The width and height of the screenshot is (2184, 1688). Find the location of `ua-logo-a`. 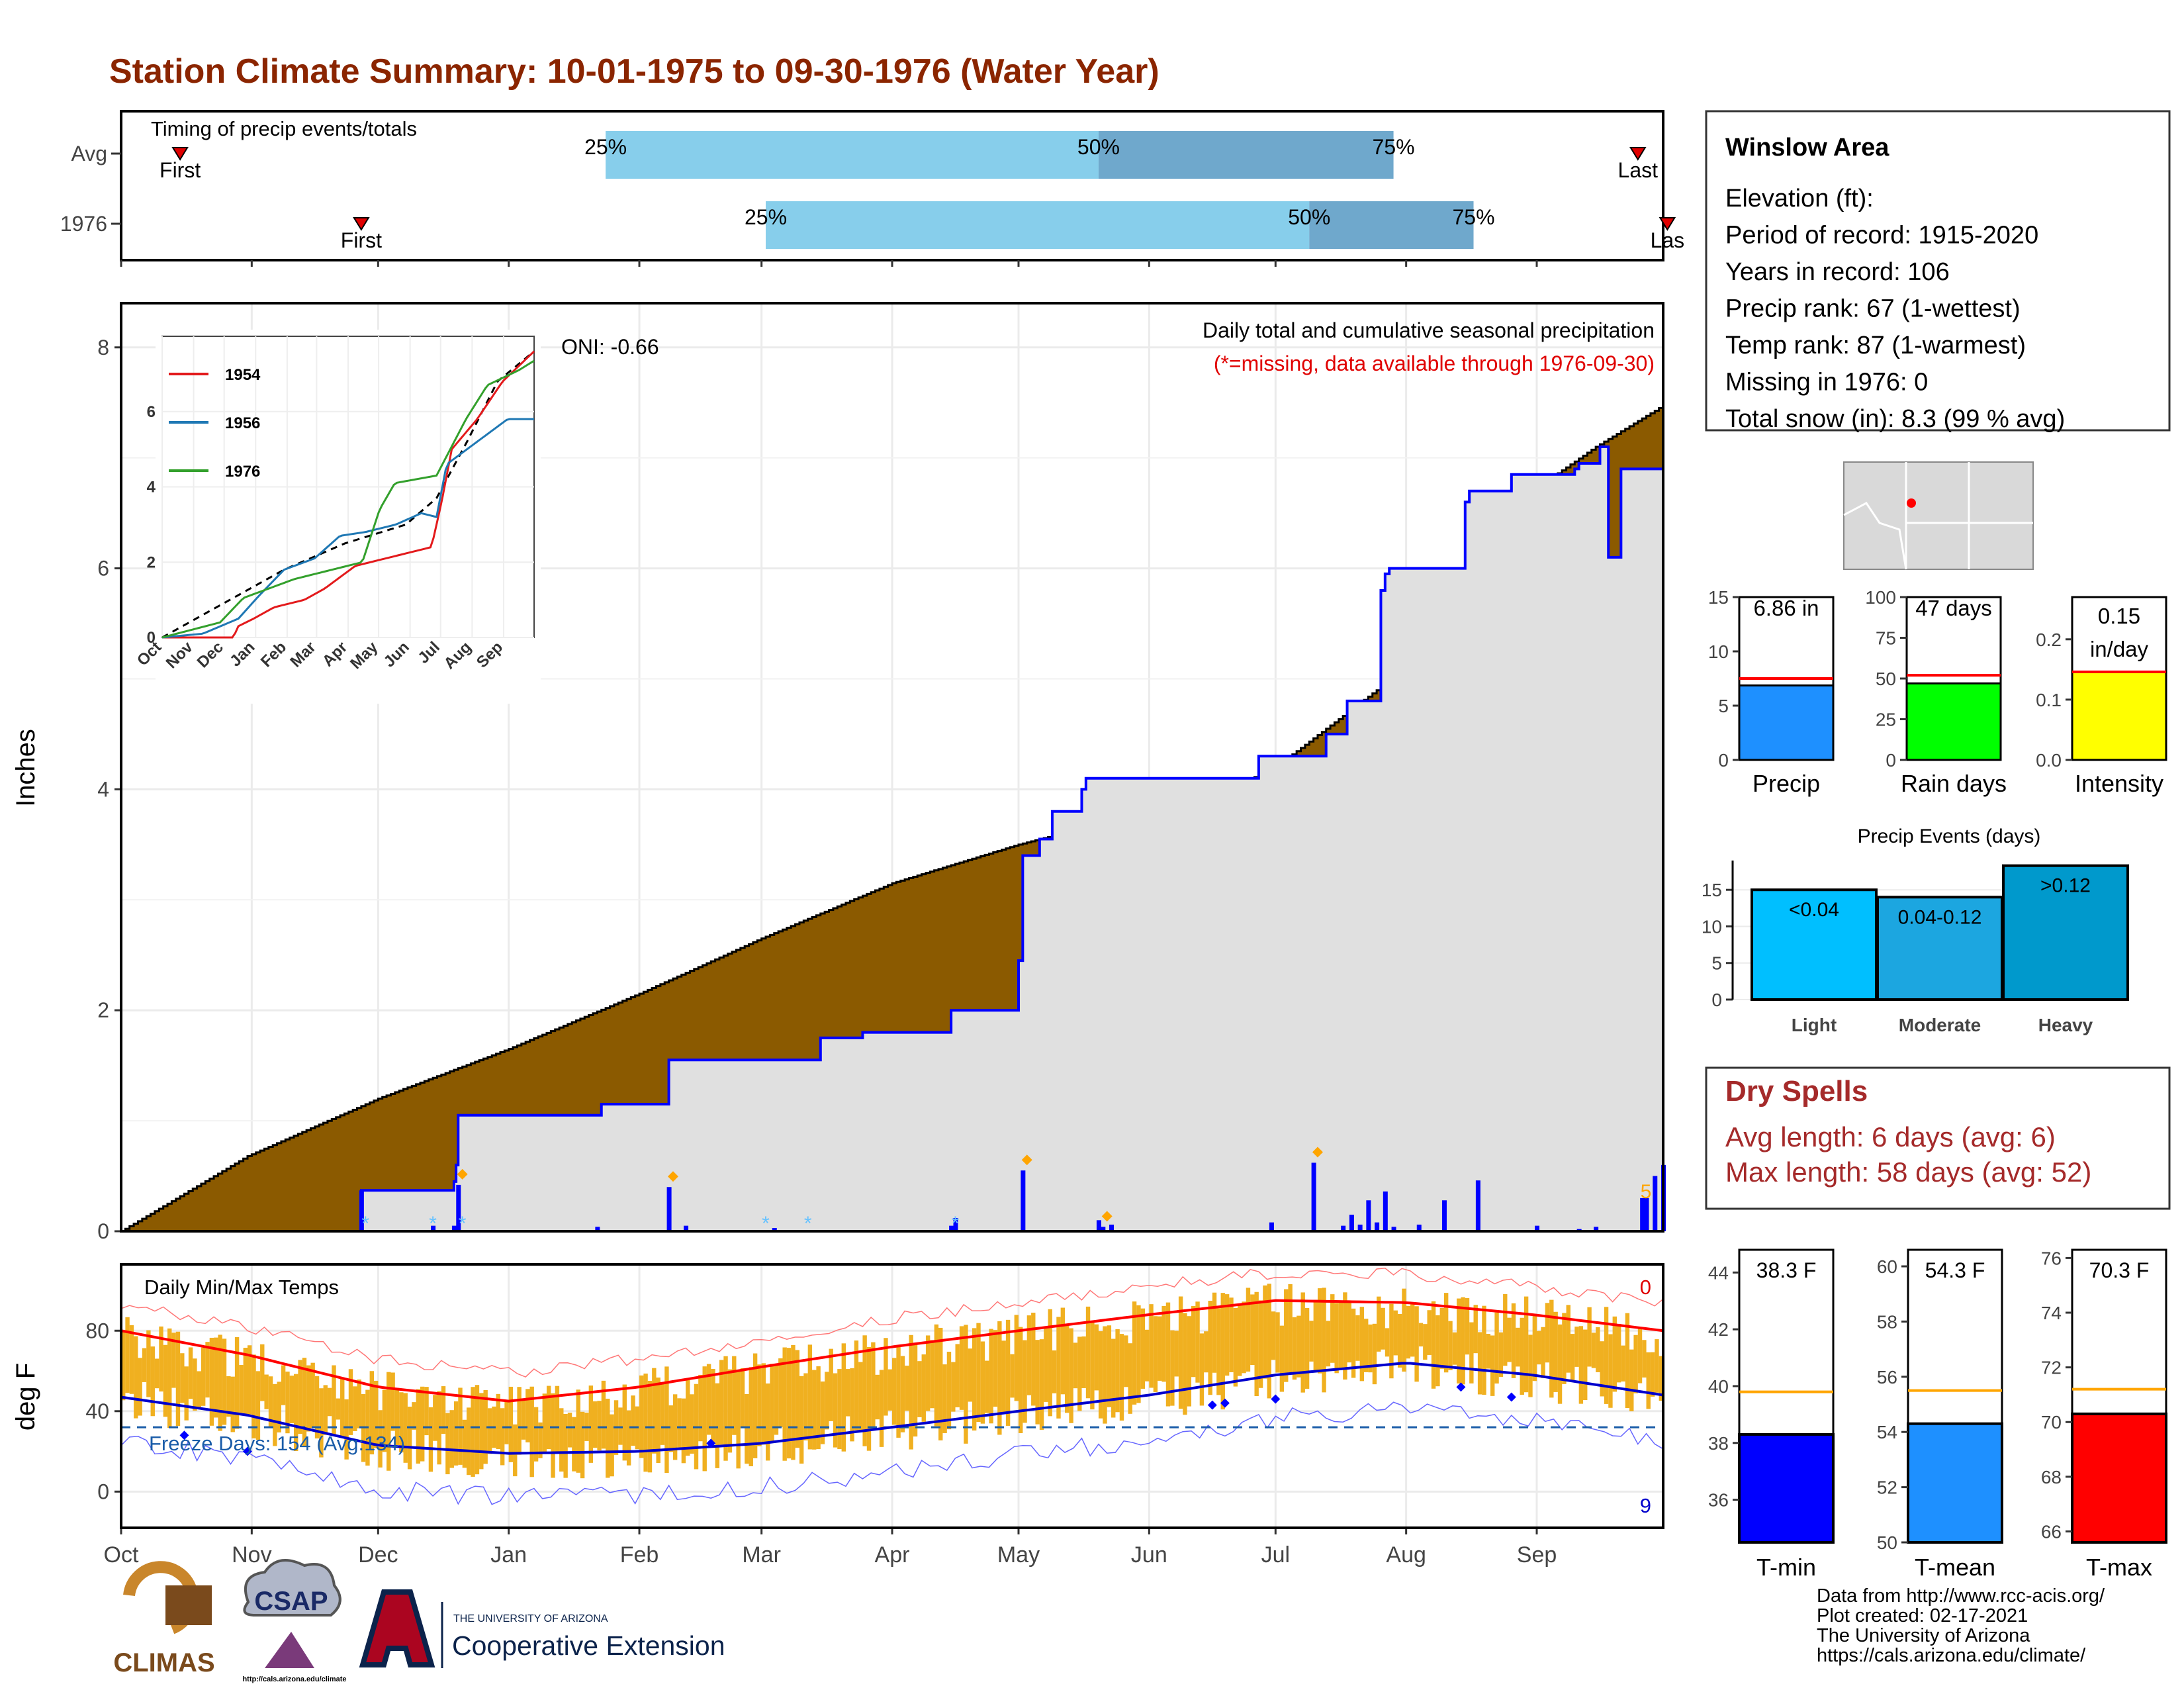

ua-logo-a is located at coordinates (397, 1628).